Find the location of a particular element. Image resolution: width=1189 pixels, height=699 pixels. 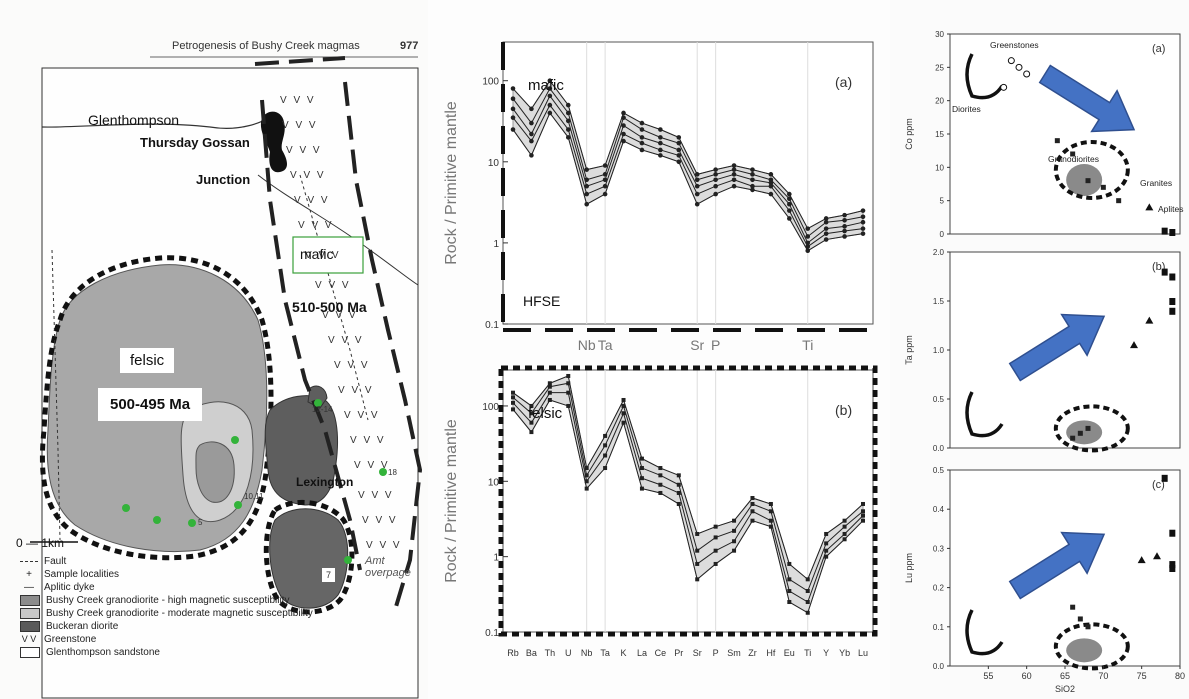

granodiorite-outline is located at coordinates (1091, 170).